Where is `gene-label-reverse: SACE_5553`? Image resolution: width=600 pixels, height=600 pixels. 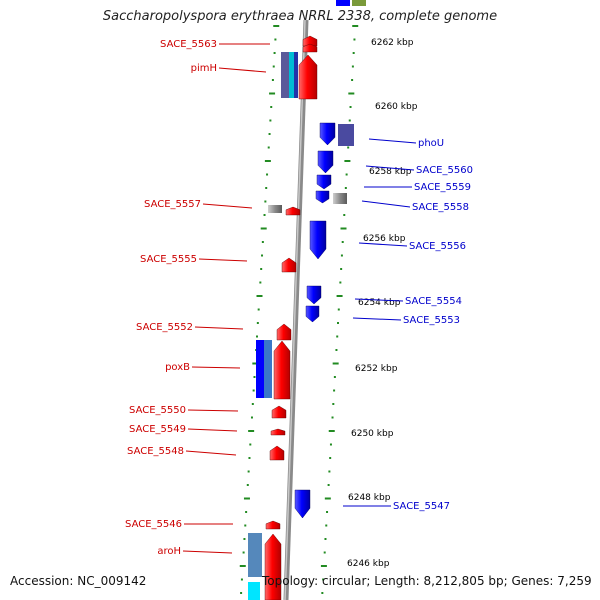
gene-label-reverse: SACE_5553 is located at coordinates (431, 320).